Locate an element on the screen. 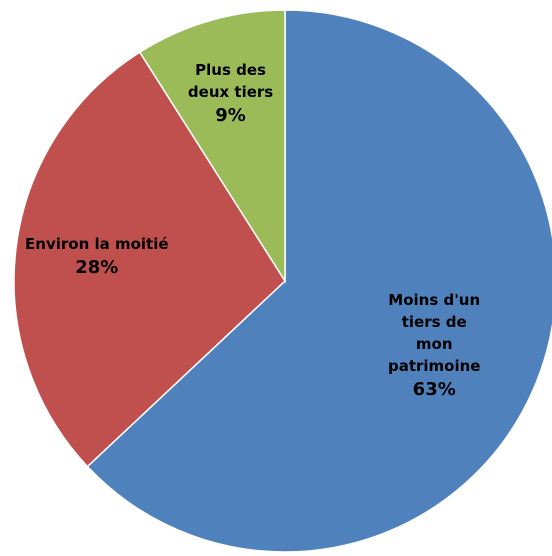 The height and width of the screenshot is (556, 552). value-label: 28% is located at coordinates (97, 268).